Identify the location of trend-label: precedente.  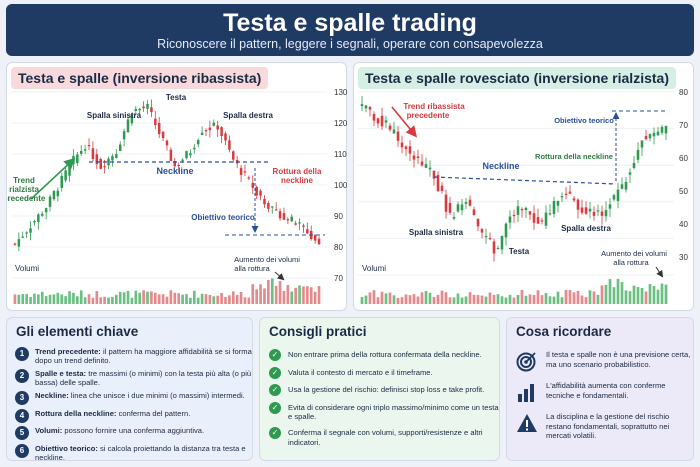
(26, 198).